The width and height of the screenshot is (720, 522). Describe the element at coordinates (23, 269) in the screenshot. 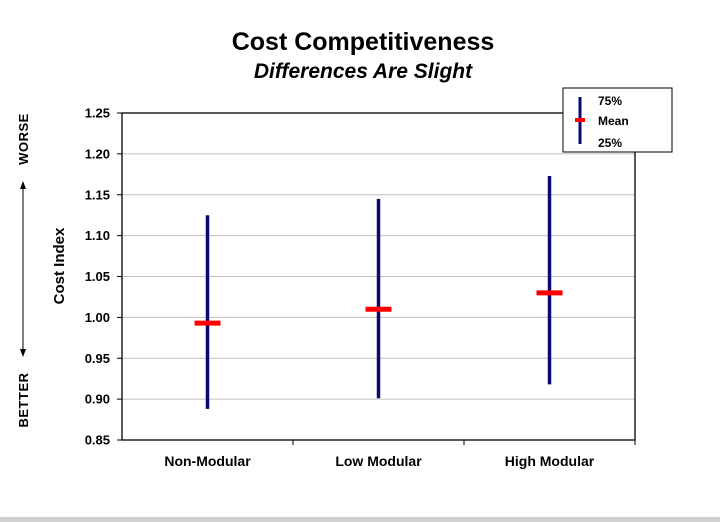

I see `worse-better-arrow` at that location.